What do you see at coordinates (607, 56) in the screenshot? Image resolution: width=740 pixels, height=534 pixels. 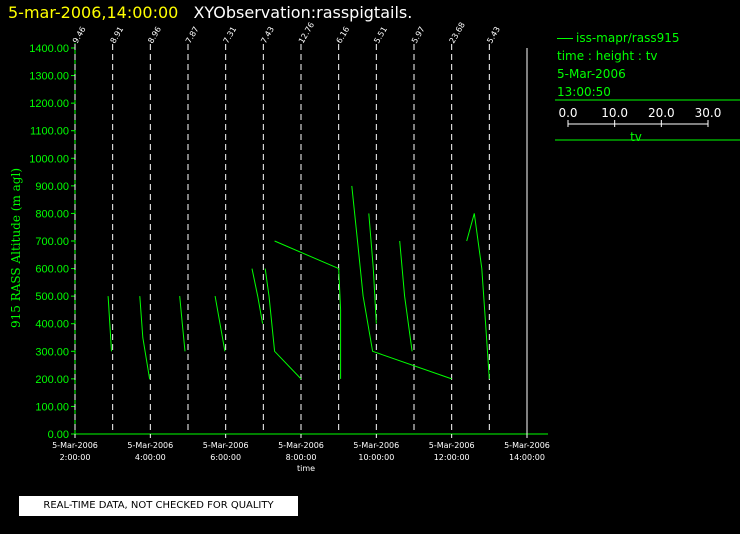 I see `info-axes-desc: time : height : tv` at bounding box center [607, 56].